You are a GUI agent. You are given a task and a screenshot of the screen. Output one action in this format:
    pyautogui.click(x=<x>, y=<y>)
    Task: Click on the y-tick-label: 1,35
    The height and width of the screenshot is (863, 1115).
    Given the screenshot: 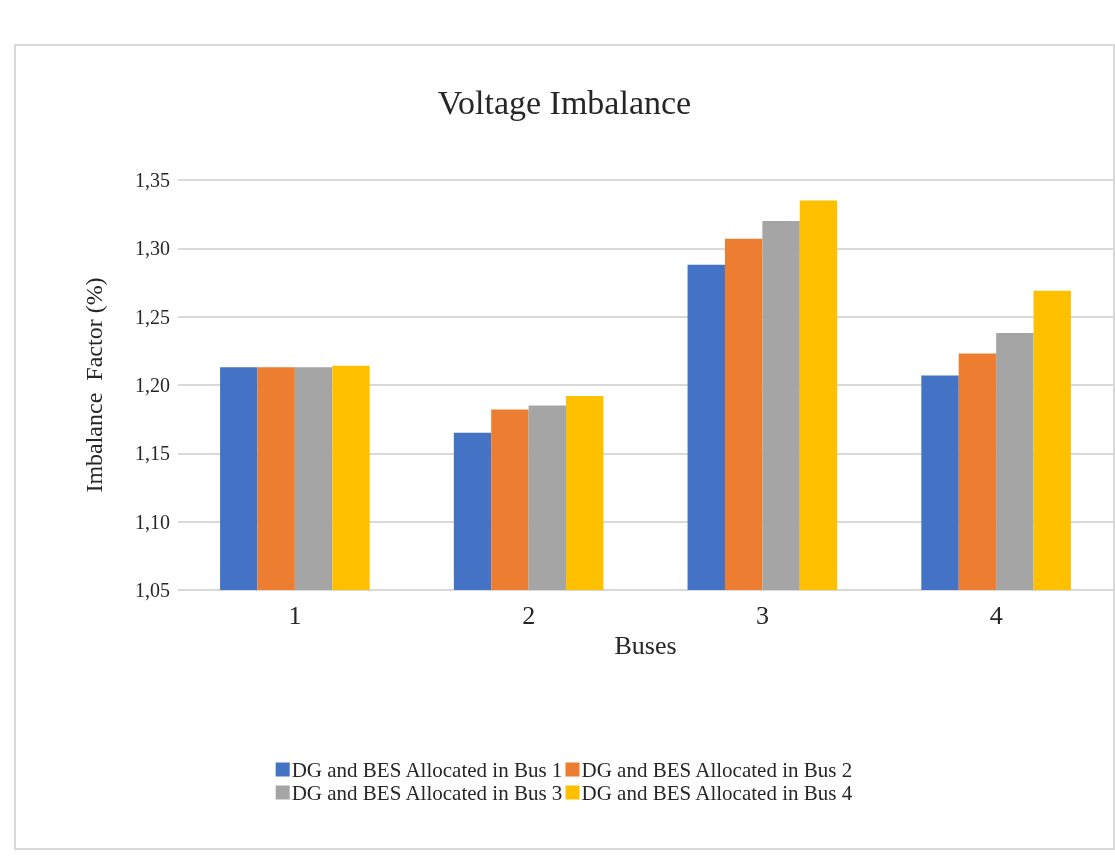 What is the action you would take?
    pyautogui.click(x=152, y=180)
    